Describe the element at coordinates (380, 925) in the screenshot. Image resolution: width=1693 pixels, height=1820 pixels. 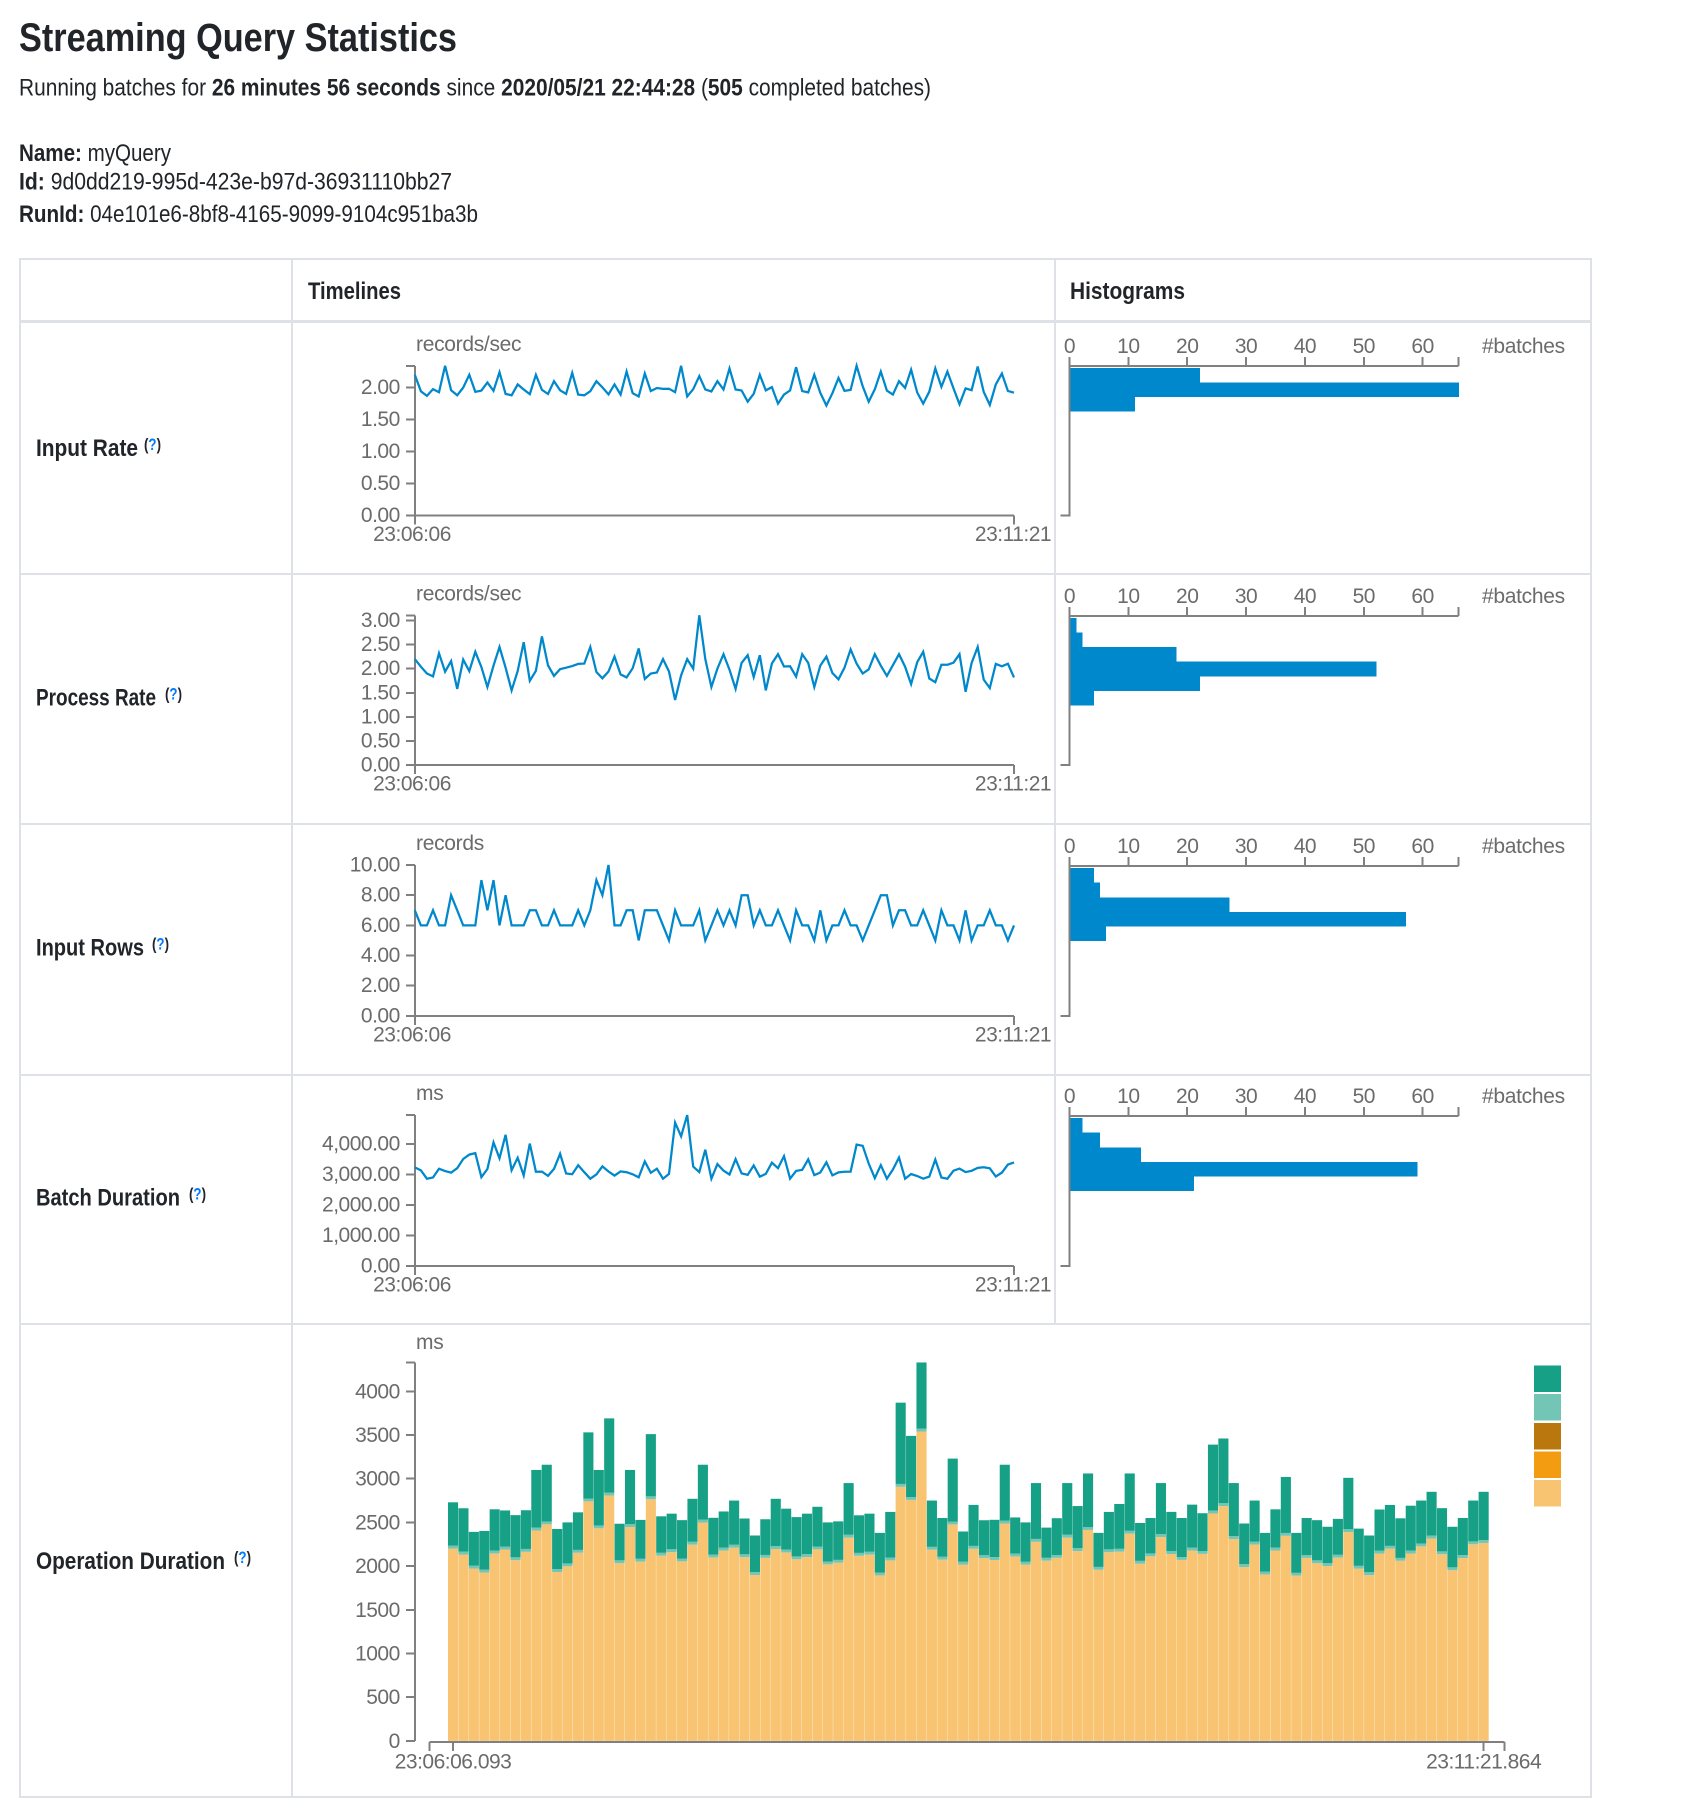
I see `svg-text: 6.00` at that location.